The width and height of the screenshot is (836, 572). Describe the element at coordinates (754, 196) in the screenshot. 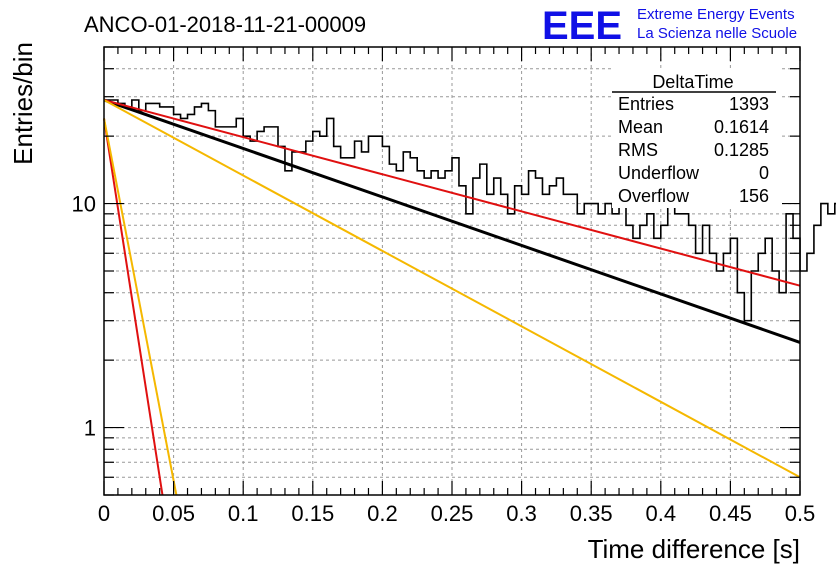

I see `stats-value: 156` at that location.